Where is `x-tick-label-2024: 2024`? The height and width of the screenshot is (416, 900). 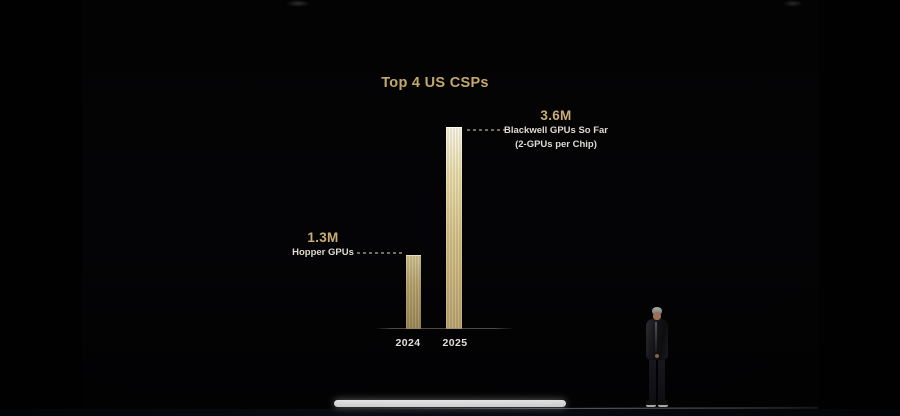
x-tick-label-2024: 2024 is located at coordinates (408, 343).